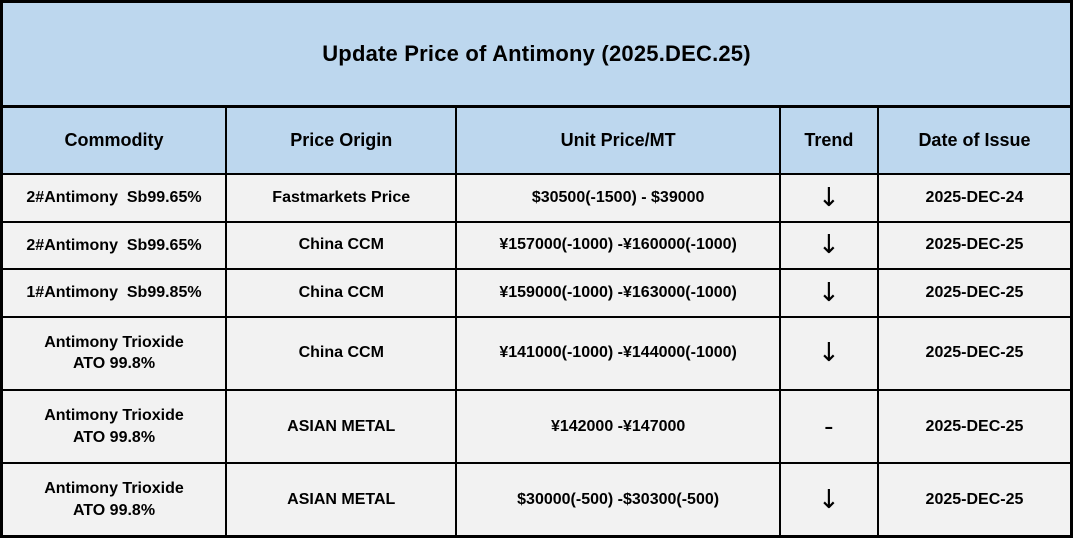  I want to click on unit-price-cell: ¥141000(-1000) -¥144000(-1000), so click(618, 353).